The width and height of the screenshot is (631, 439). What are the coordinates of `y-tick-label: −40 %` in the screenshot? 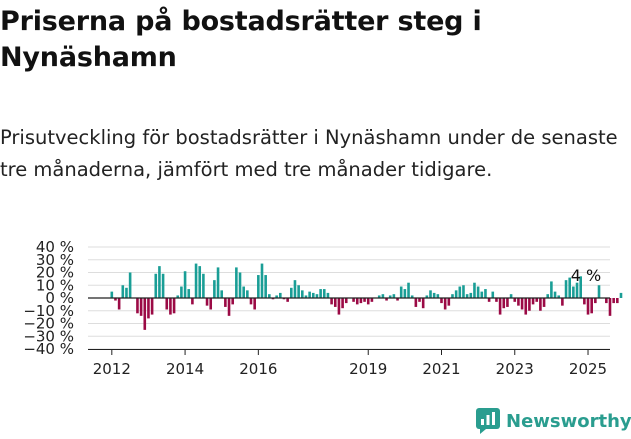 It's located at (48, 349).